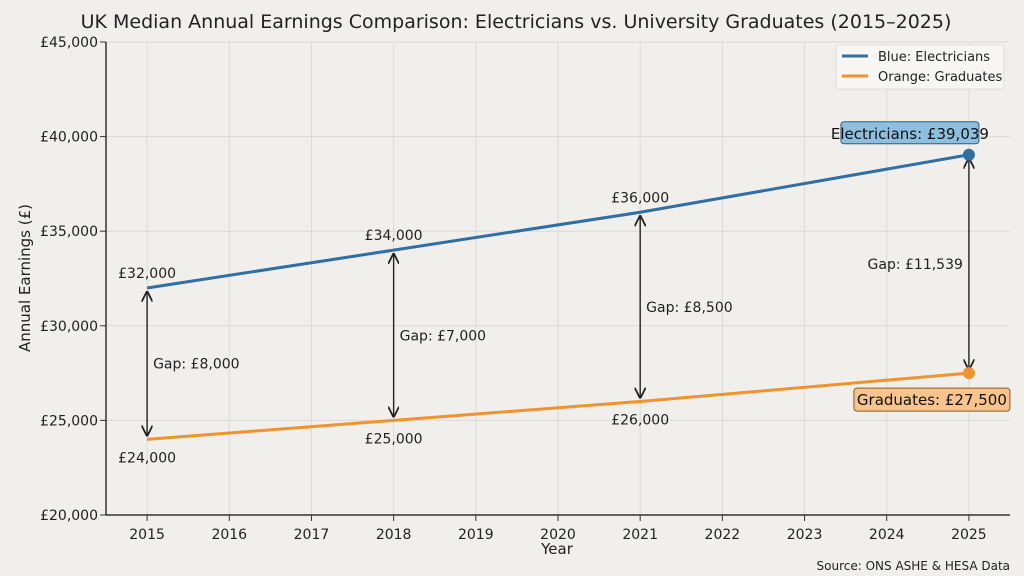 The image size is (1024, 576). I want to click on electricians-end-label-box, so click(910, 133).